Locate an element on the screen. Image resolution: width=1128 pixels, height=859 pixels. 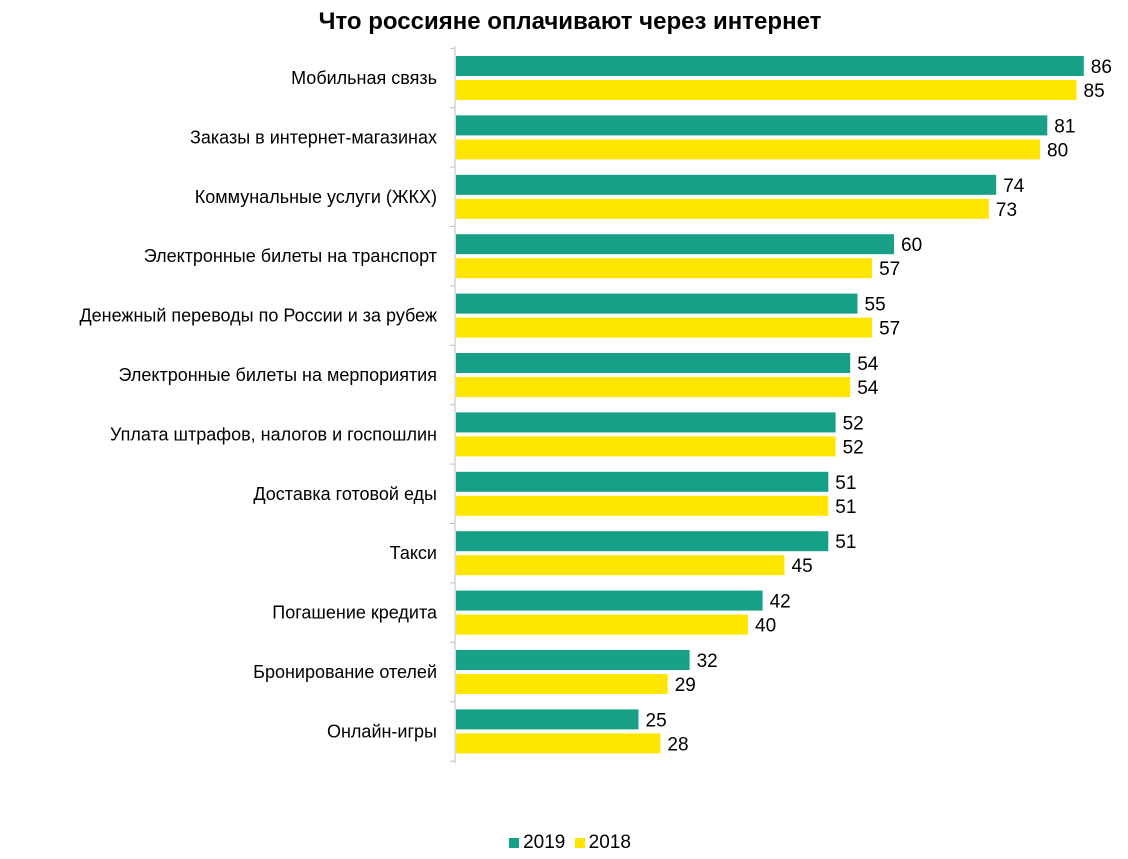
data-label-2018: 73 is located at coordinates (1006, 210).